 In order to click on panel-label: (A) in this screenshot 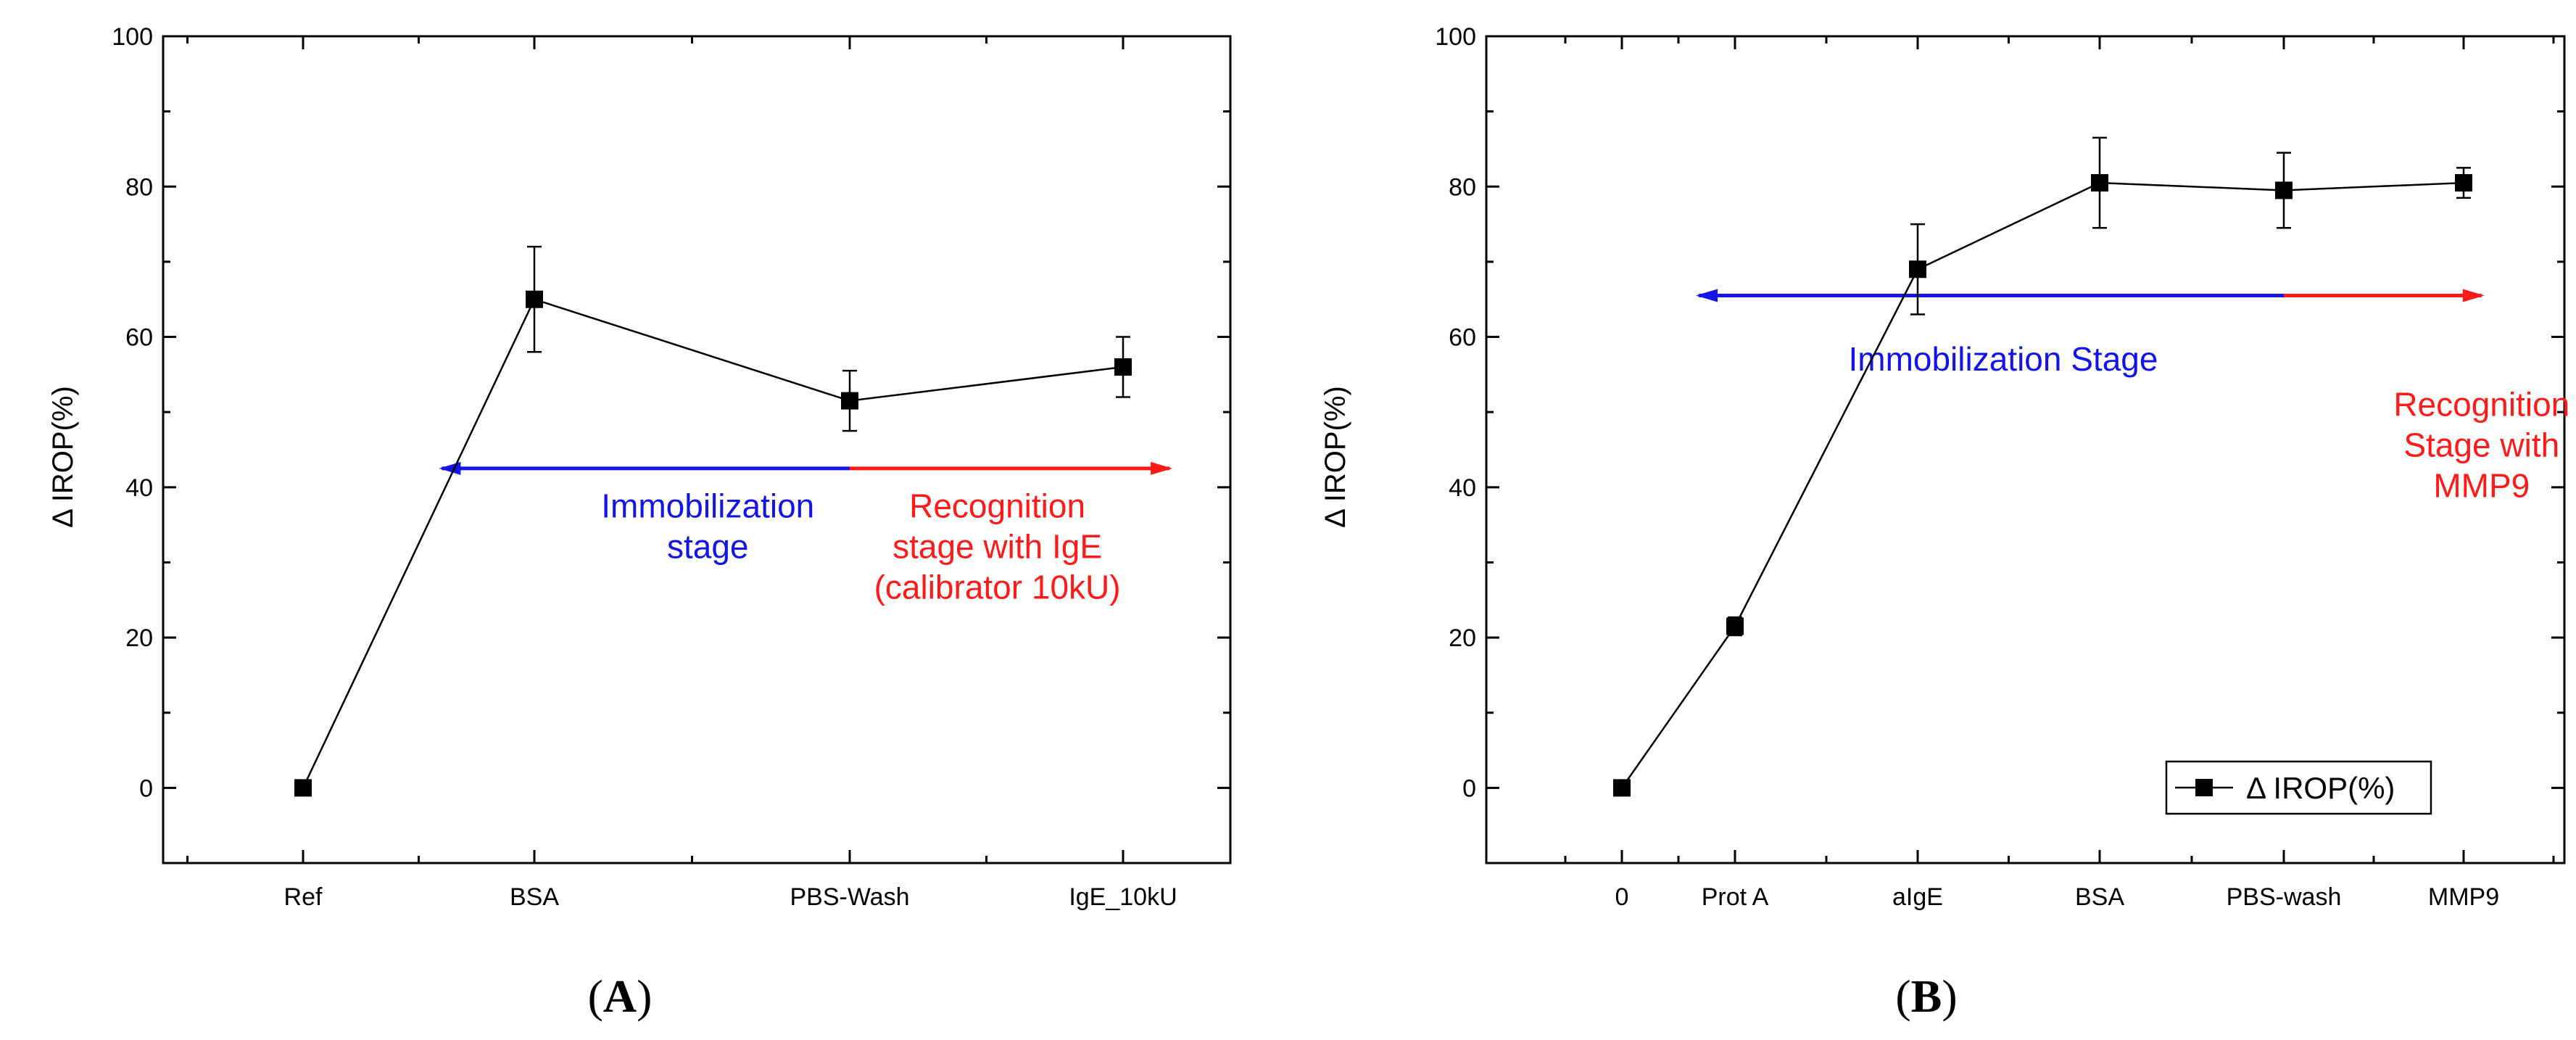, I will do `click(620, 996)`.